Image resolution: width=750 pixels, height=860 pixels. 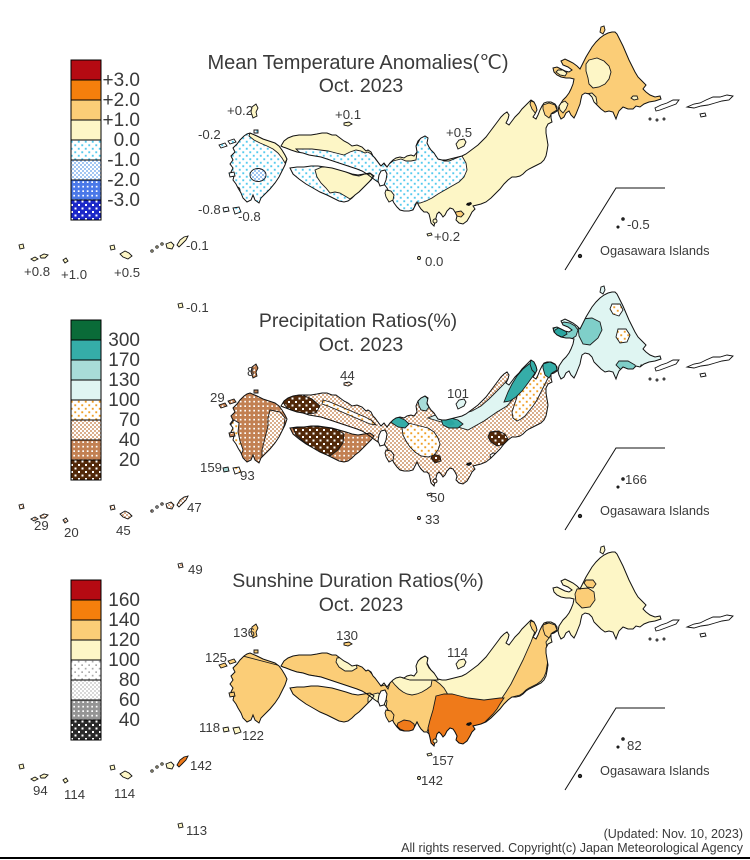 What do you see at coordinates (194, 507) in the screenshot?
I see `svg-text: 47` at bounding box center [194, 507].